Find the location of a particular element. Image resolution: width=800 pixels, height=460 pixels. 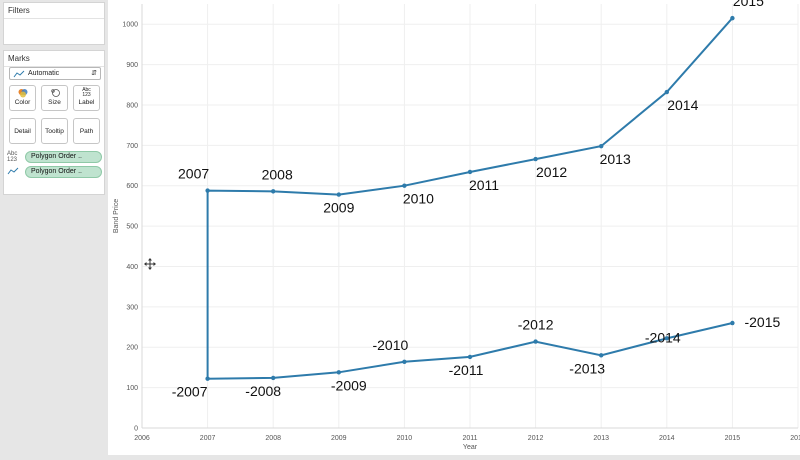

x-tick-label: 2015 is located at coordinates (733, 438).